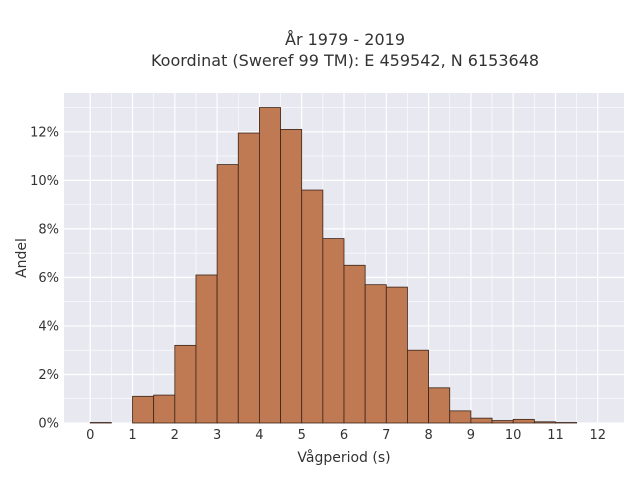 The image size is (640, 480). I want to click on y-tick-label: 10%, so click(44, 181).